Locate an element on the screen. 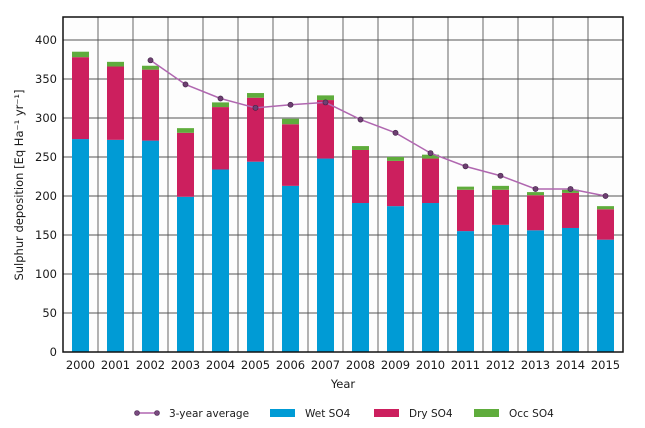 The width and height of the screenshot is (645, 428). bar-occ-so4-2009 is located at coordinates (395, 159).